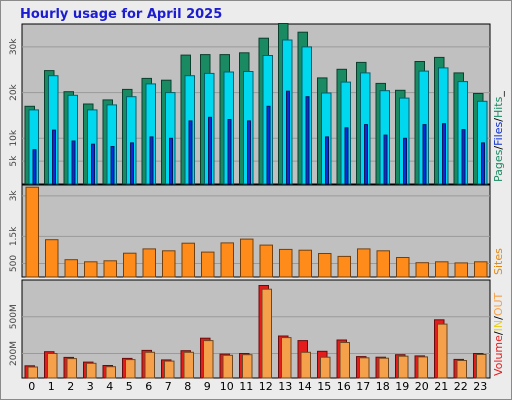 This screenshot has height=400, width=512. I want to click on requests-ytick-label: 5k, so click(14, 161).